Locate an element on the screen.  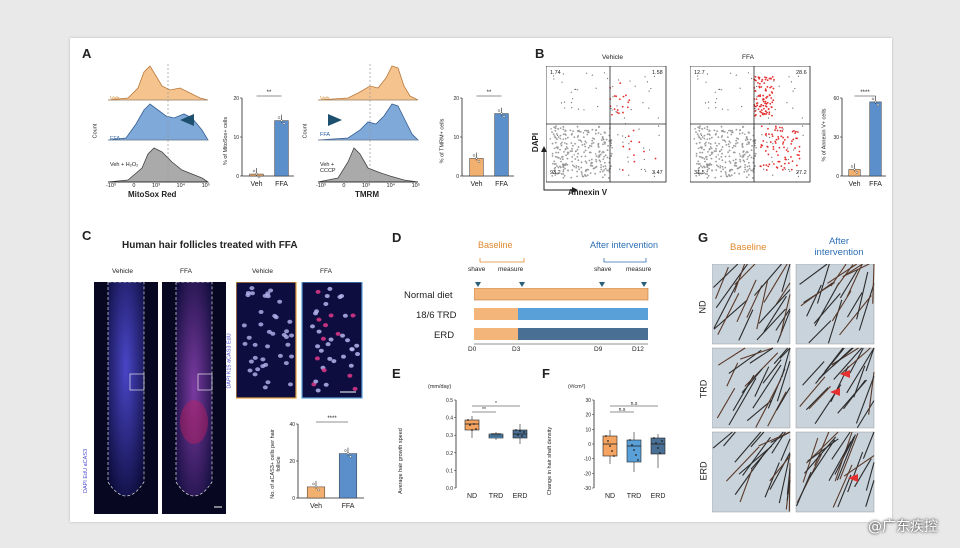
c-ffa-zoom-label: FFA is located at coordinates (326, 271).